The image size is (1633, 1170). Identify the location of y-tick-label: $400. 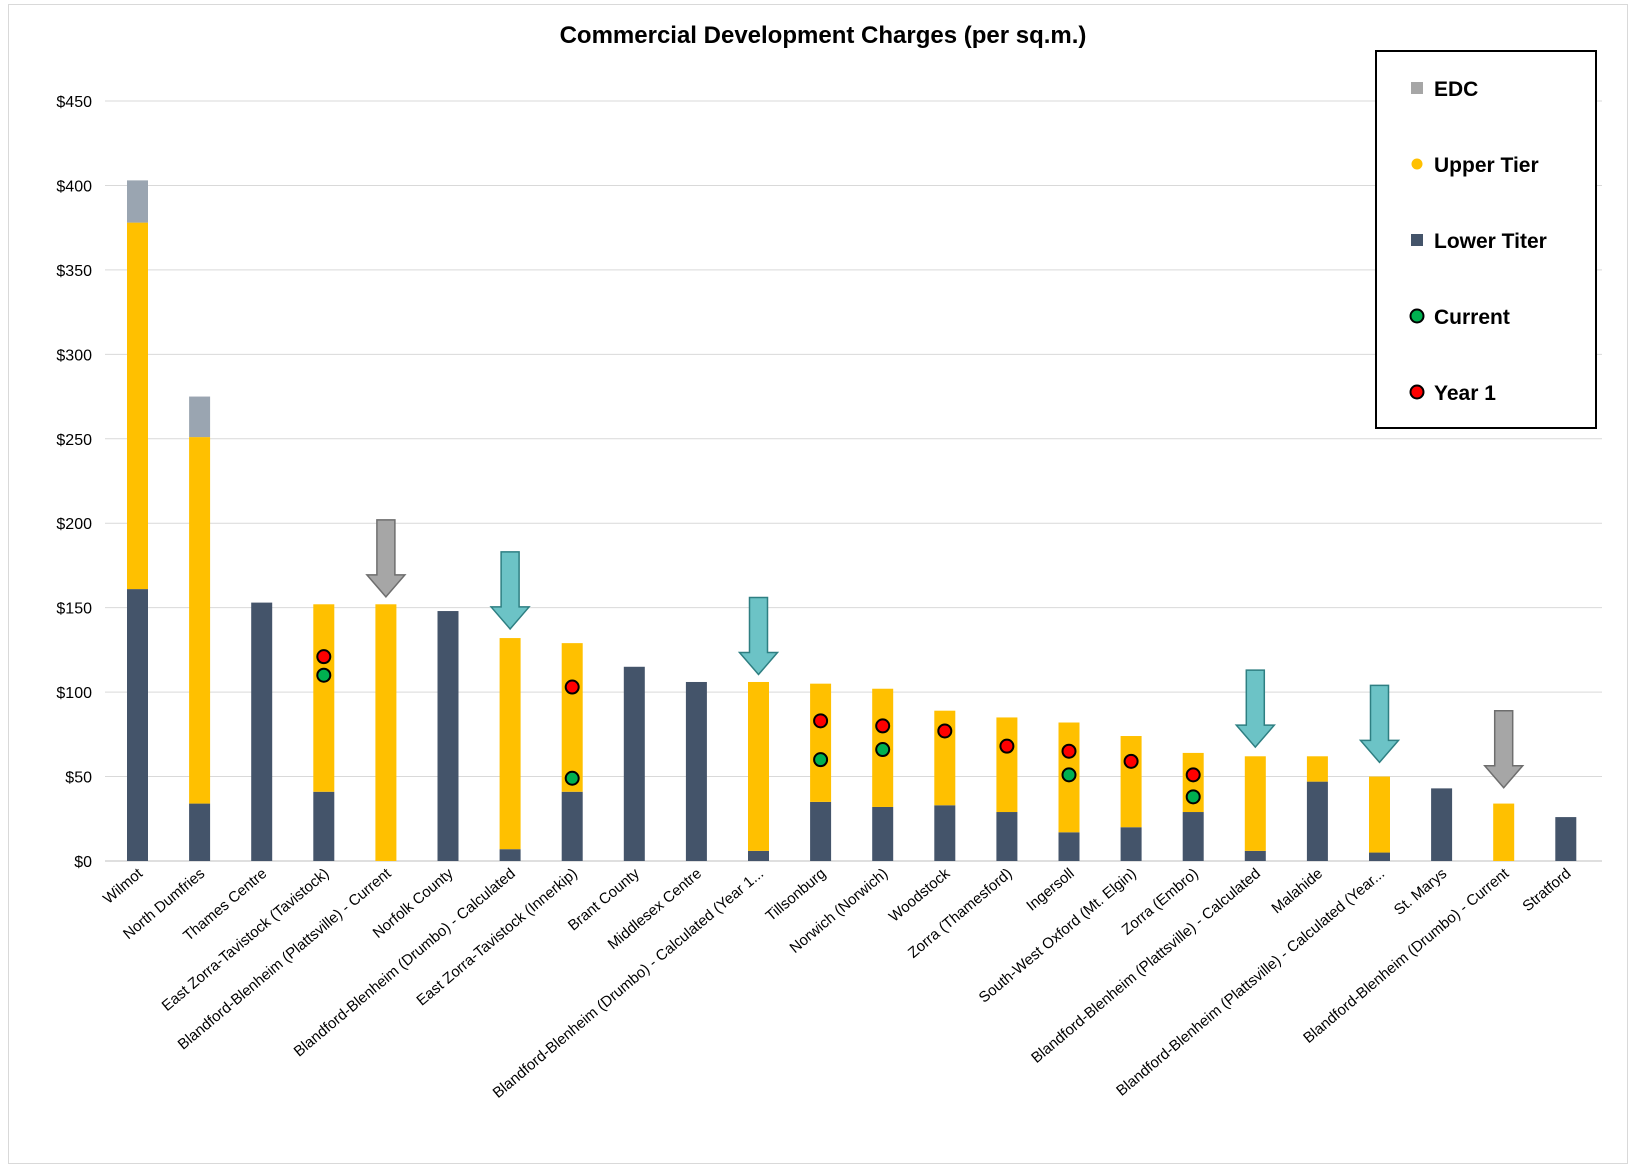
(74, 186).